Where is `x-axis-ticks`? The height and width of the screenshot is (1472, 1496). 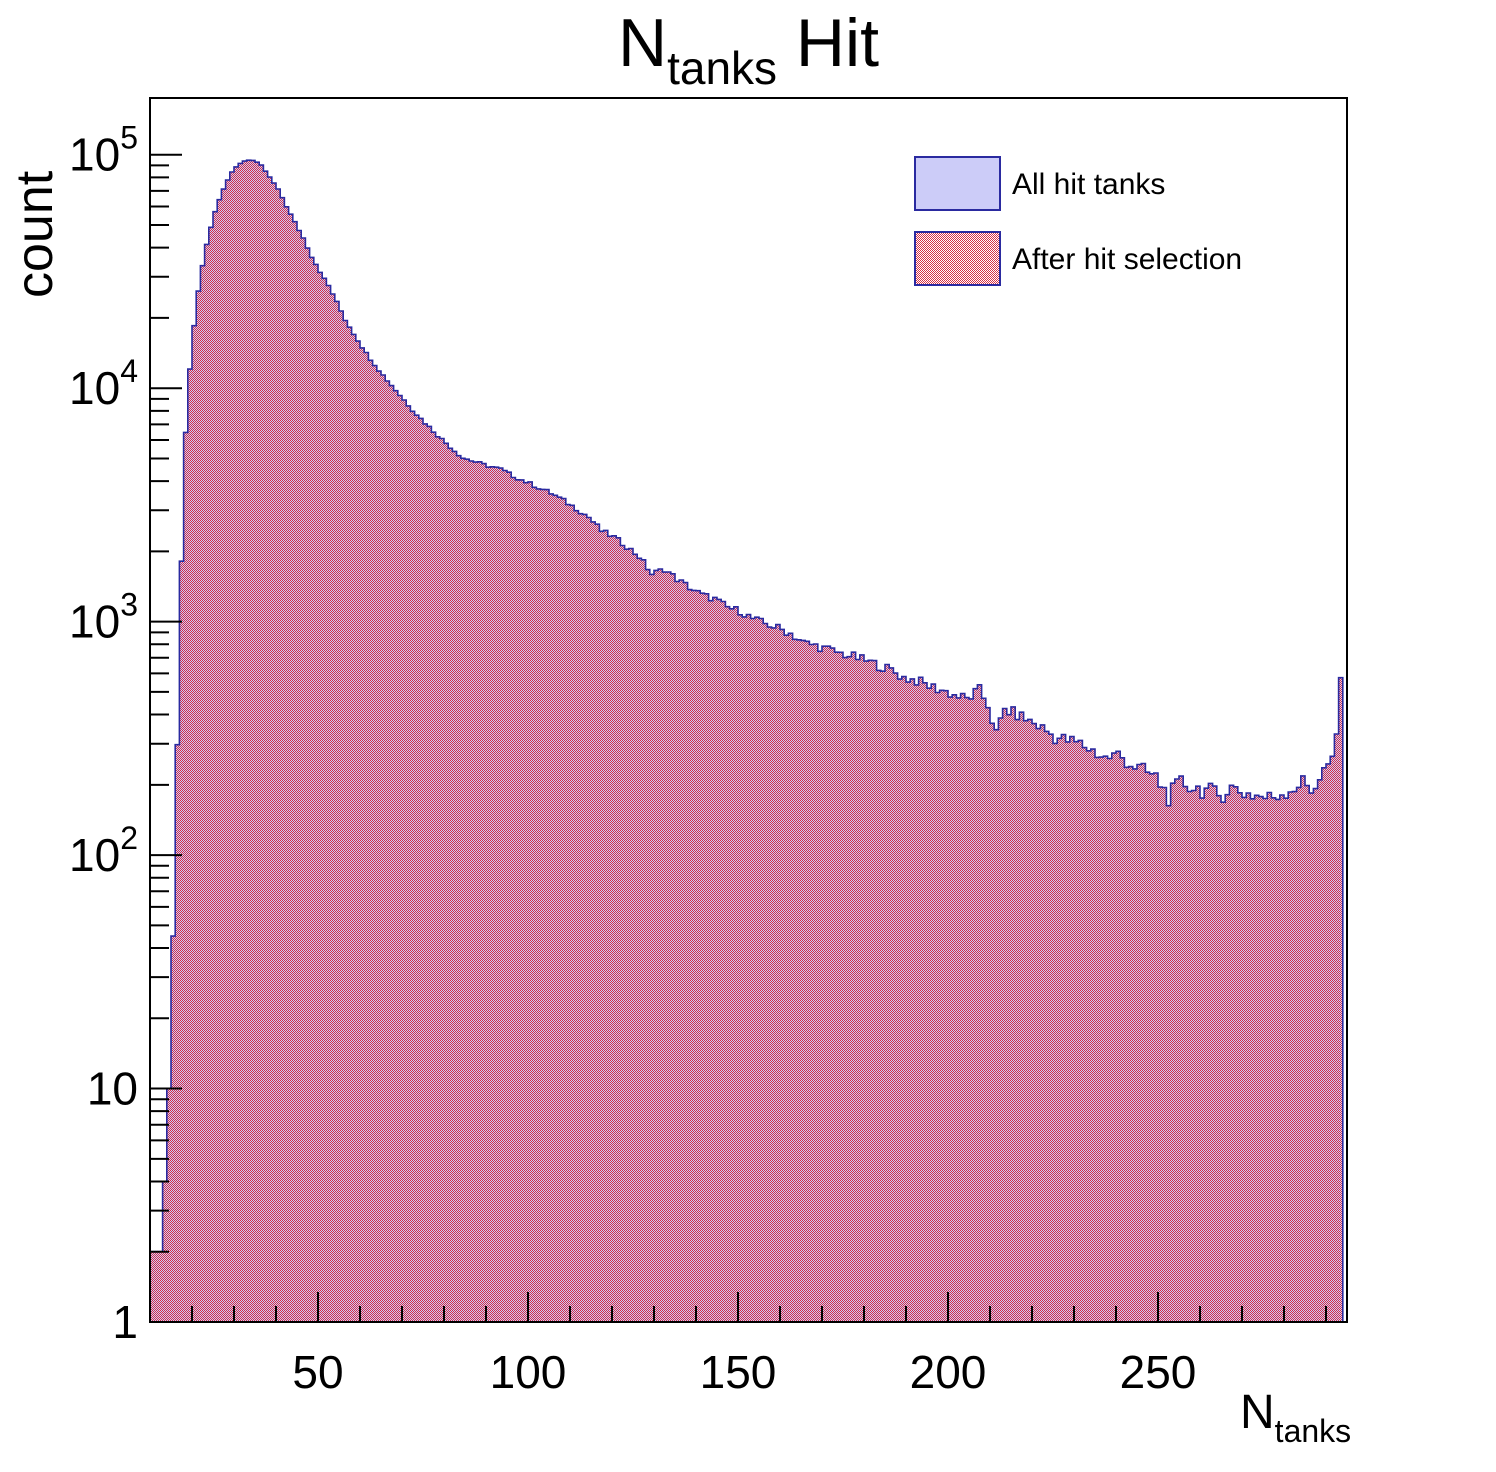
x-axis-ticks is located at coordinates (738, 1307).